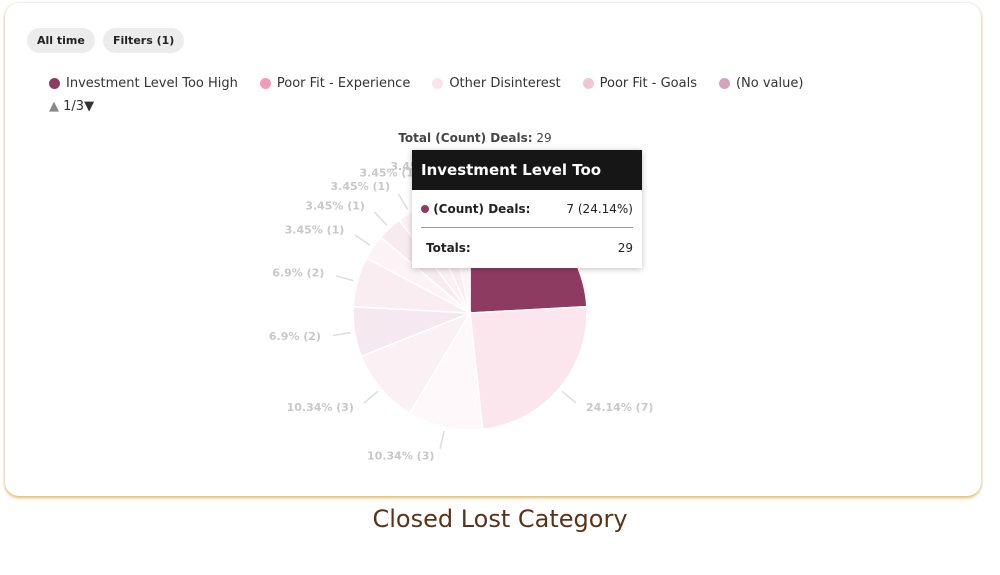 This screenshot has width=1000, height=575. I want to click on legend-item: Investment Level Too High, so click(143, 83).